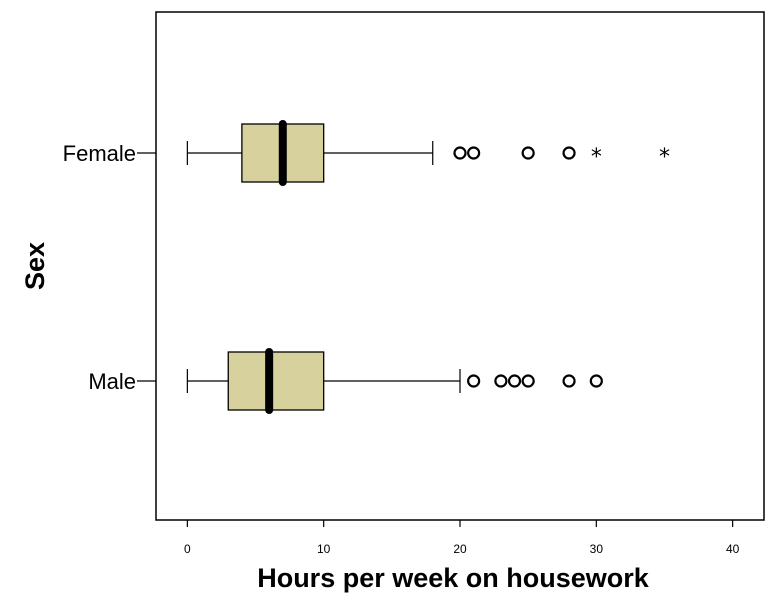  I want to click on x-tick-label: 0, so click(187, 549).